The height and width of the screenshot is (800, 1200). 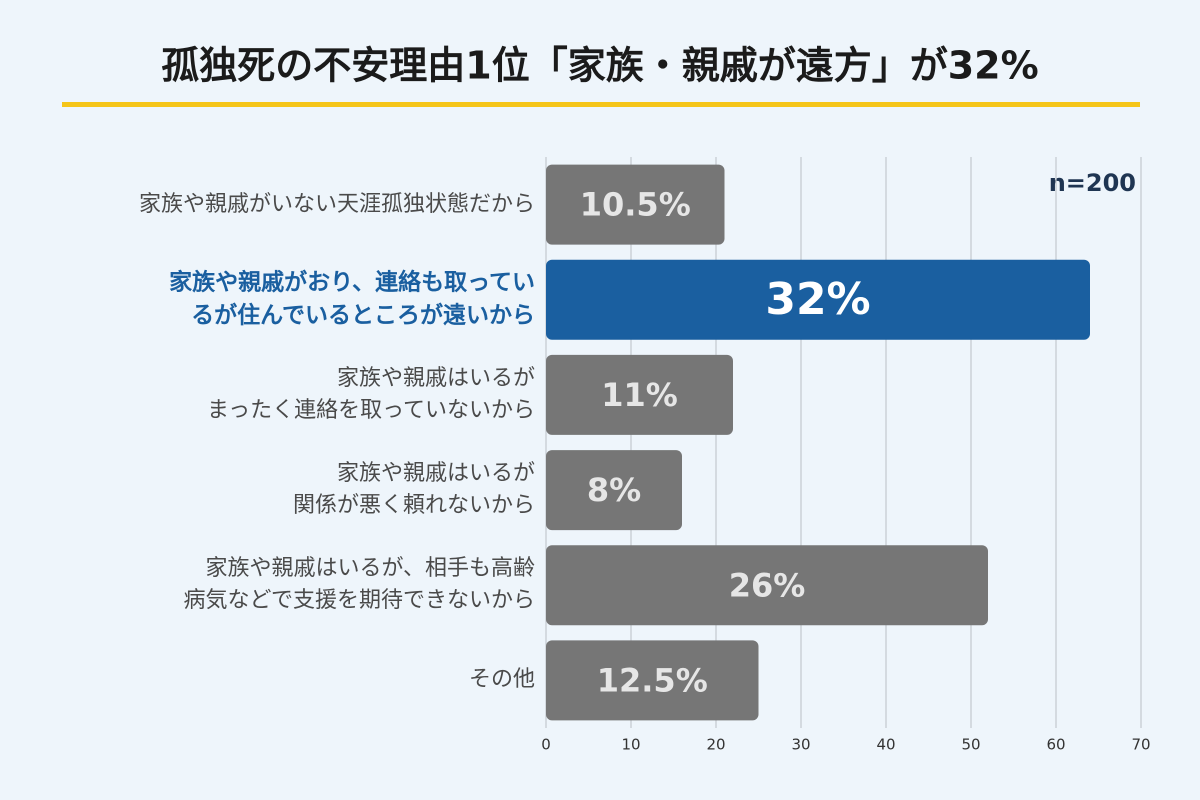 I want to click on value-label: 32%, so click(x=817, y=299).